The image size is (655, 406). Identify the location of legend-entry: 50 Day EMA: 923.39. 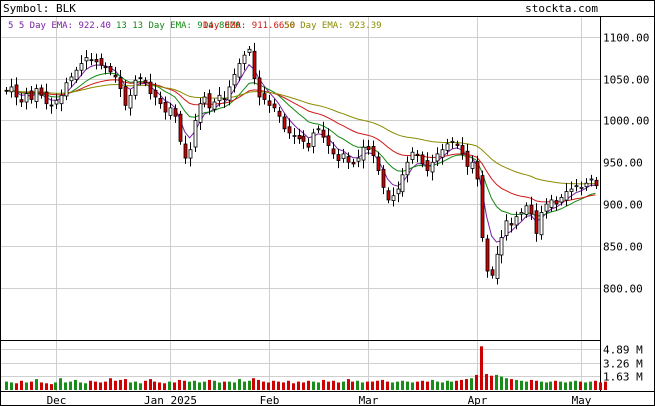
(333, 26).